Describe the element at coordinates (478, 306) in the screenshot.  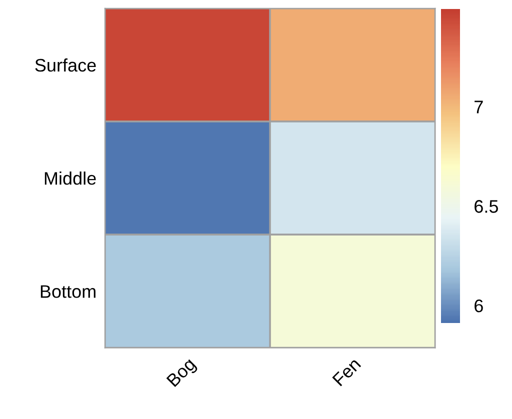
I see `color-bar-label: 6` at that location.